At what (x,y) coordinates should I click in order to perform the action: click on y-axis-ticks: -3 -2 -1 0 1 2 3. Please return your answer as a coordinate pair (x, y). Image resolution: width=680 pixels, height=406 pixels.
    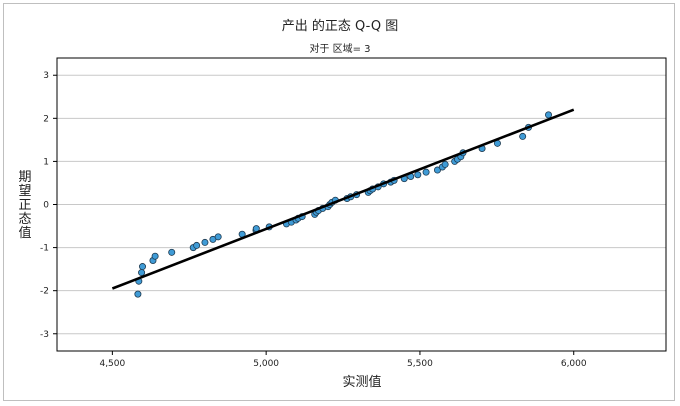
    Looking at the image, I should click on (48, 205).